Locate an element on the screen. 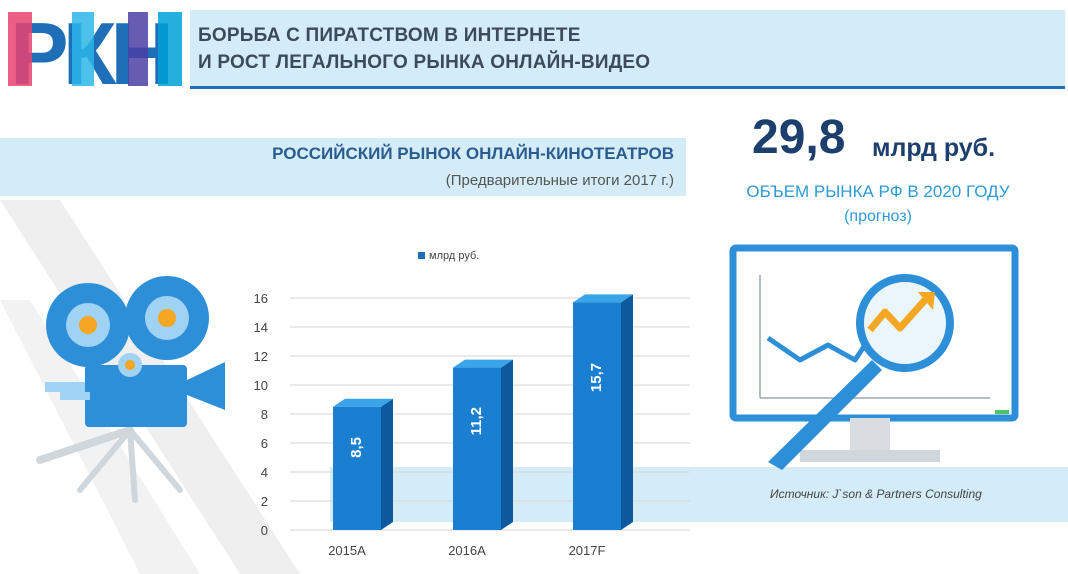 This screenshot has height=574, width=1068. y-tick-label: 2 is located at coordinates (264, 501).